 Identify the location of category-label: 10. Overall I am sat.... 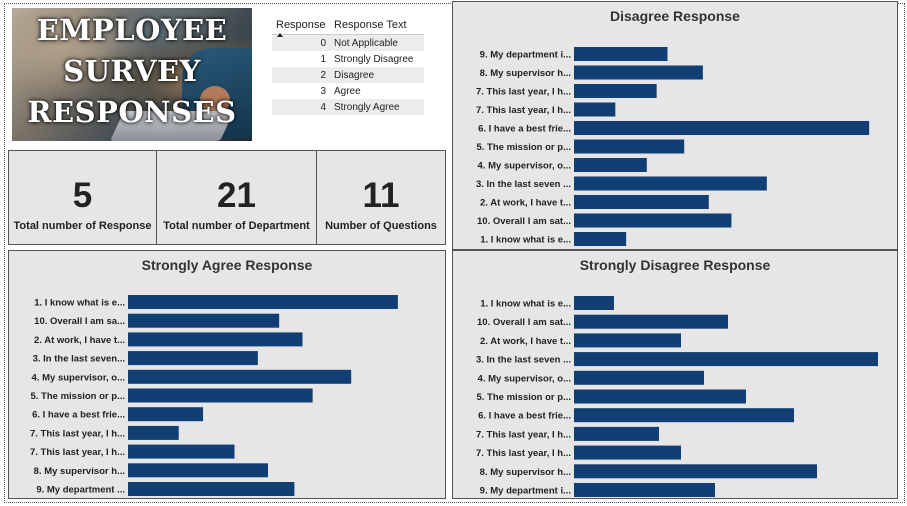
(524, 221).